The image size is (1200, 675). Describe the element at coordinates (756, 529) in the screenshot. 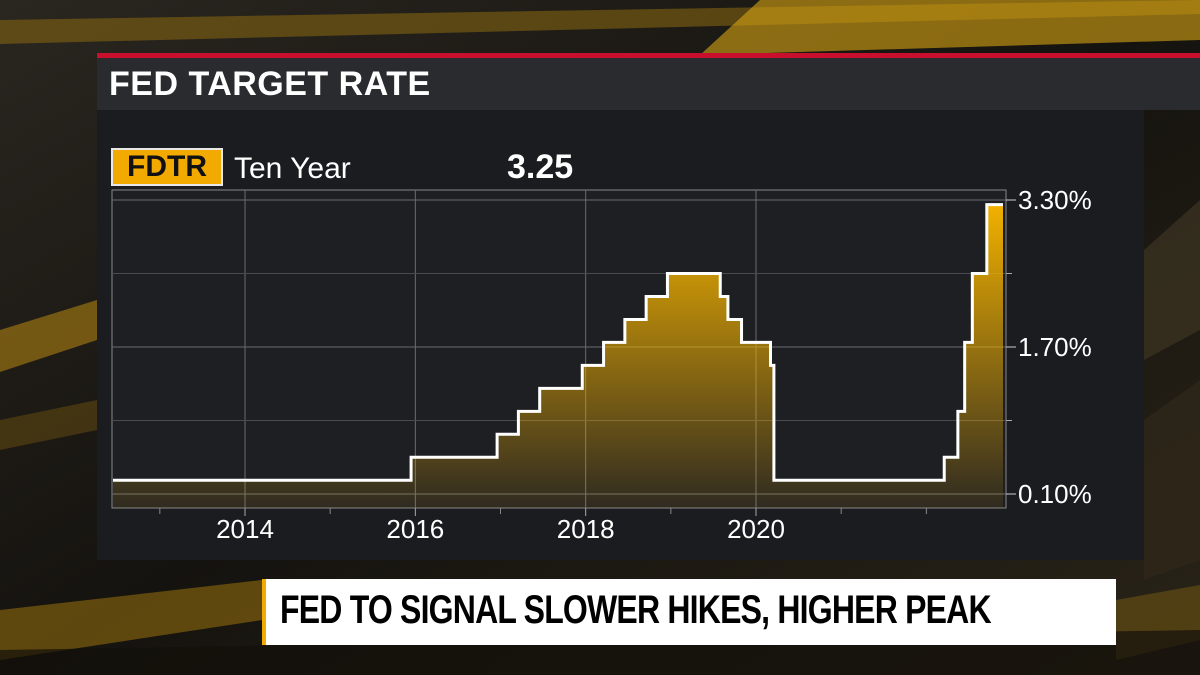

I see `x-tick-label: 2020` at that location.